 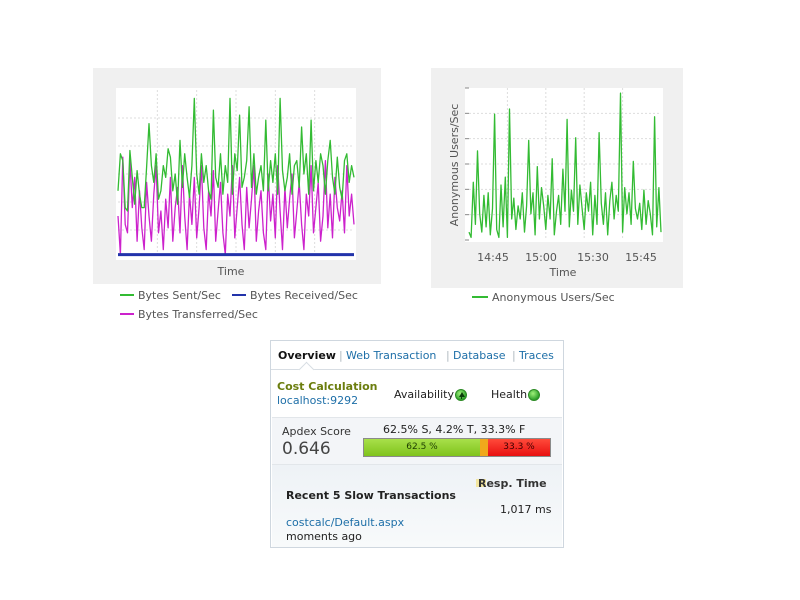 I want to click on apdex-tolerating-segment, so click(x=484, y=447).